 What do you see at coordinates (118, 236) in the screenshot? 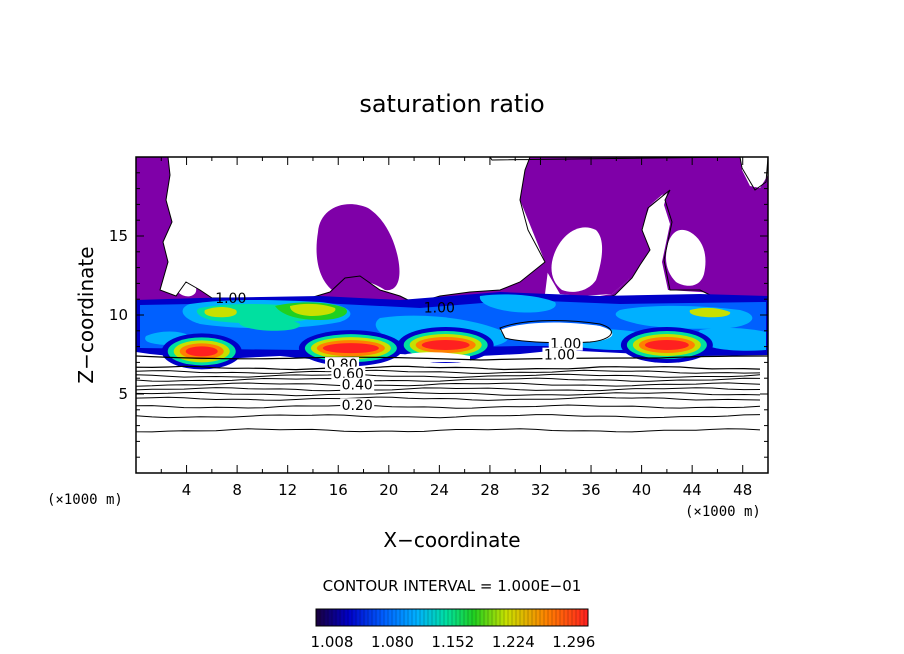
I see `y-tick-label: 15` at bounding box center [118, 236].